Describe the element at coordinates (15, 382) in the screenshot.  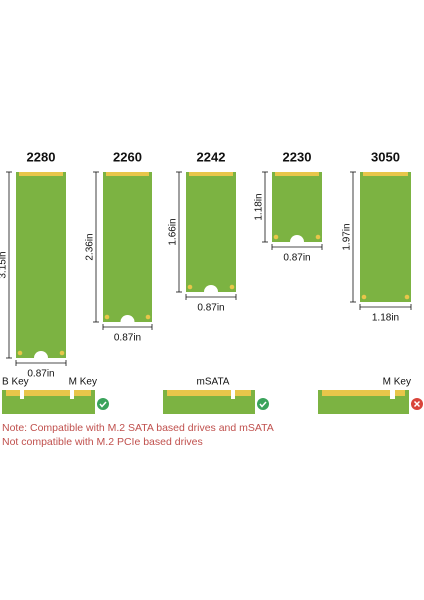
I see `key-label: B Key` at that location.